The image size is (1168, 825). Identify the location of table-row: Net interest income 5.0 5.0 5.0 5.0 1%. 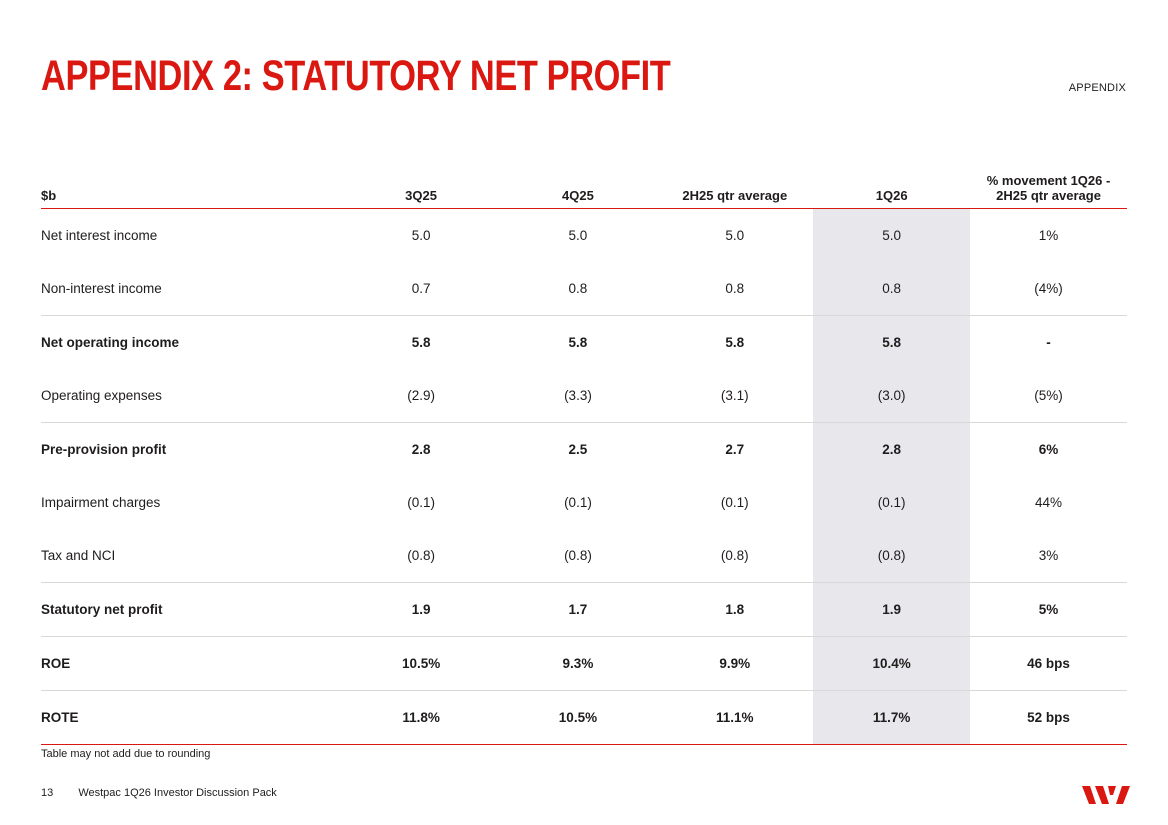
(584, 235).